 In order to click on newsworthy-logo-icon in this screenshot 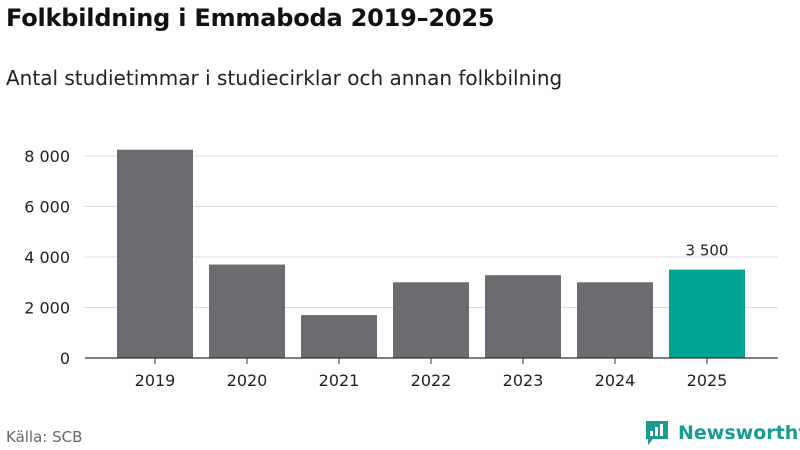, I will do `click(657, 433)`.